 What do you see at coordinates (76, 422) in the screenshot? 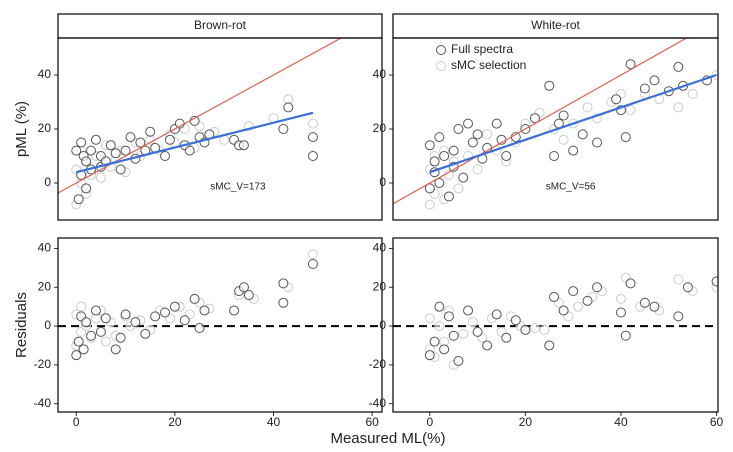
I see `x-tick-label: 0` at bounding box center [76, 422].